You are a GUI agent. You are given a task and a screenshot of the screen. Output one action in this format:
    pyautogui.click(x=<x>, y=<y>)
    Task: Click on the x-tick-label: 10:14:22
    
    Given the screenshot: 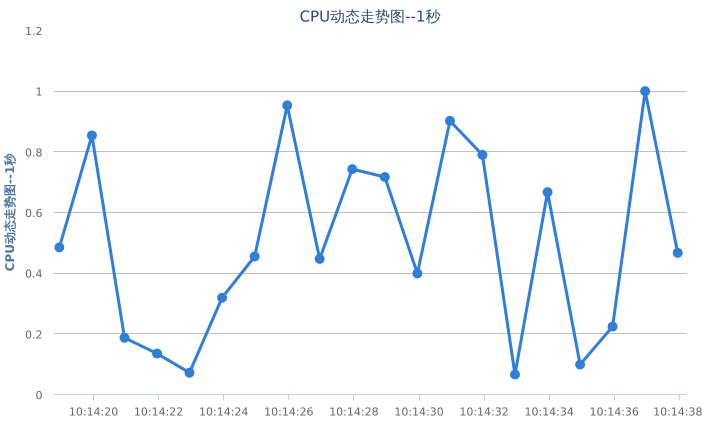 What is the action you would take?
    pyautogui.click(x=159, y=412)
    